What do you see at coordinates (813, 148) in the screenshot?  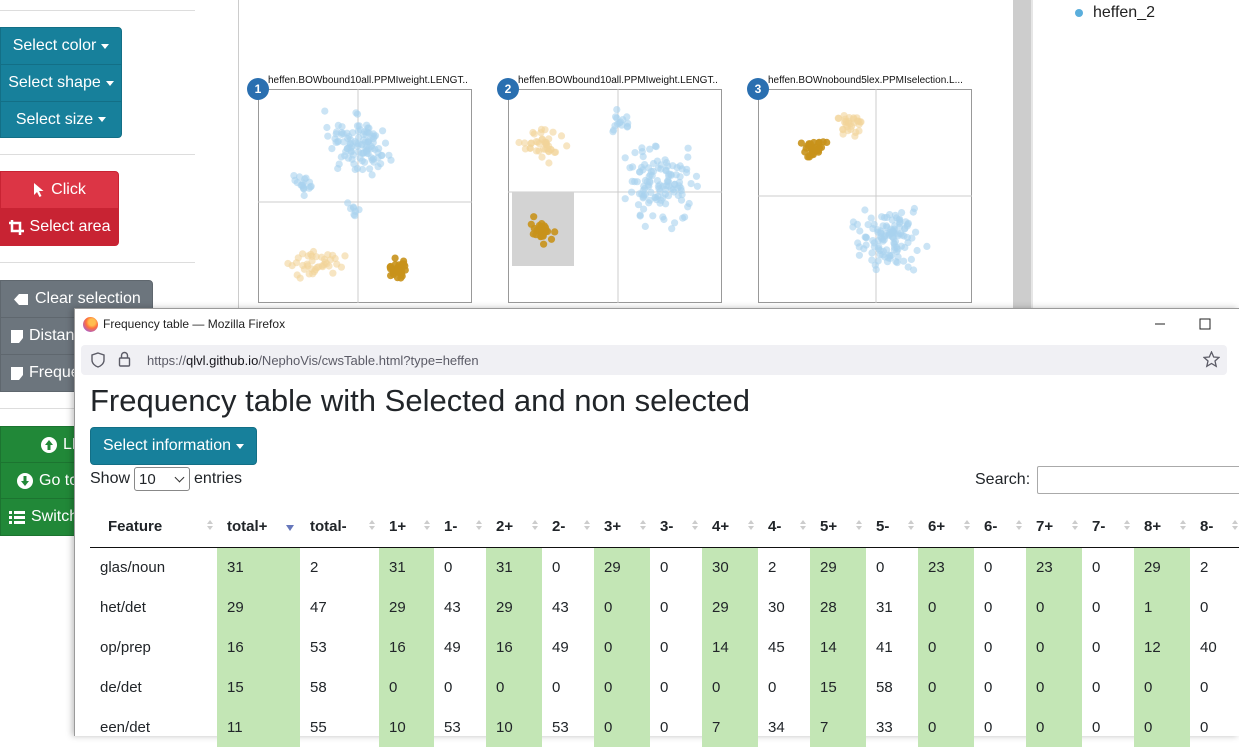 I see `selected-point` at bounding box center [813, 148].